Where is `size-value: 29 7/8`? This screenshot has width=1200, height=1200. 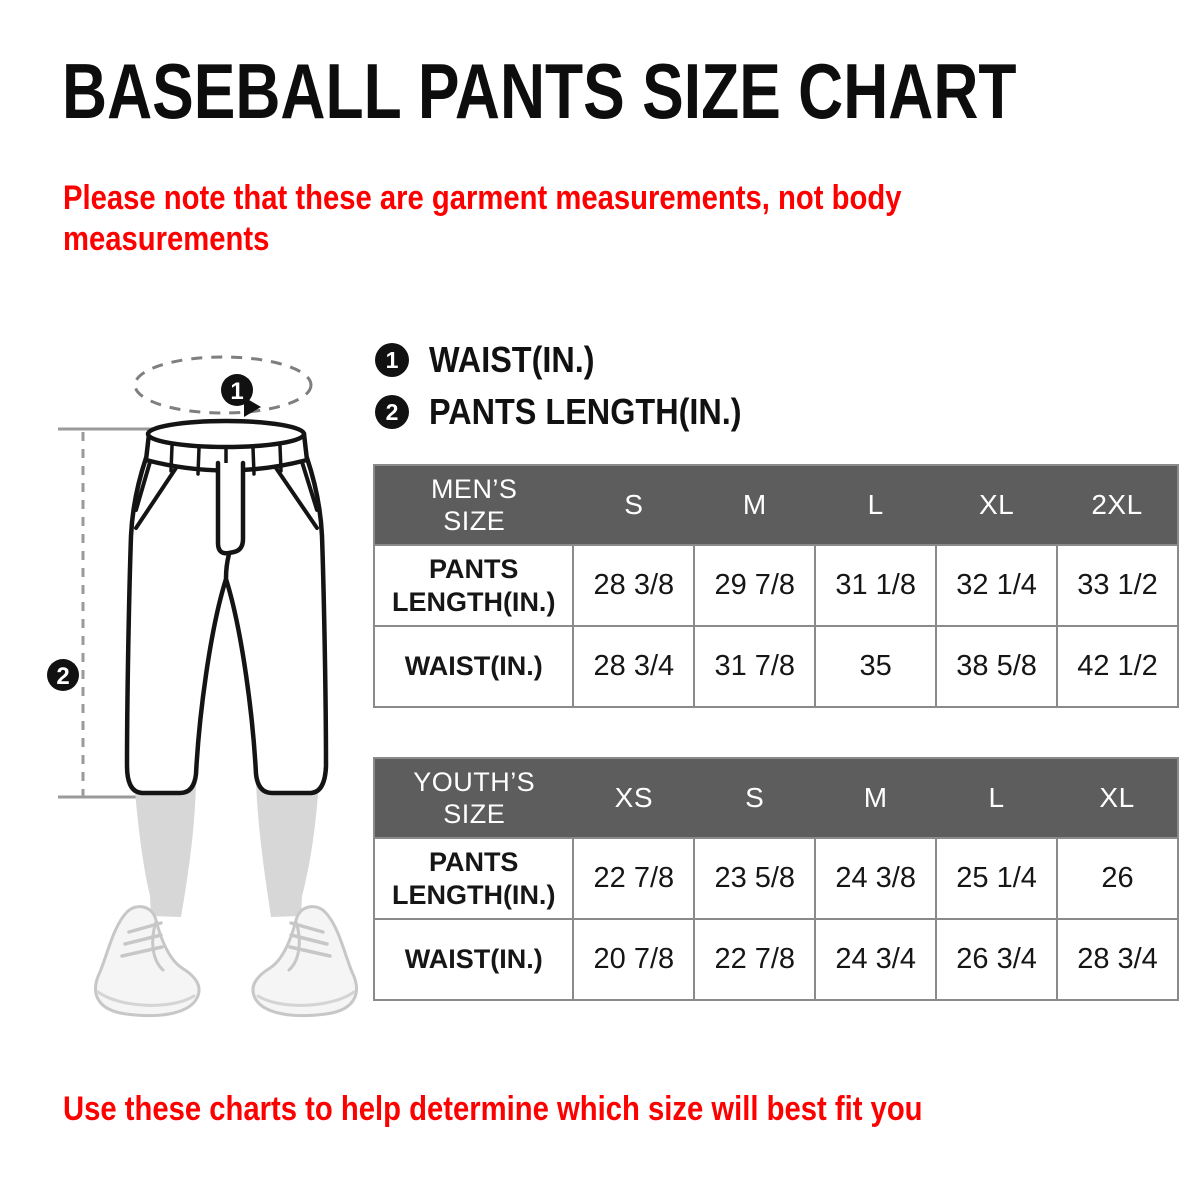 size-value: 29 7/8 is located at coordinates (755, 585).